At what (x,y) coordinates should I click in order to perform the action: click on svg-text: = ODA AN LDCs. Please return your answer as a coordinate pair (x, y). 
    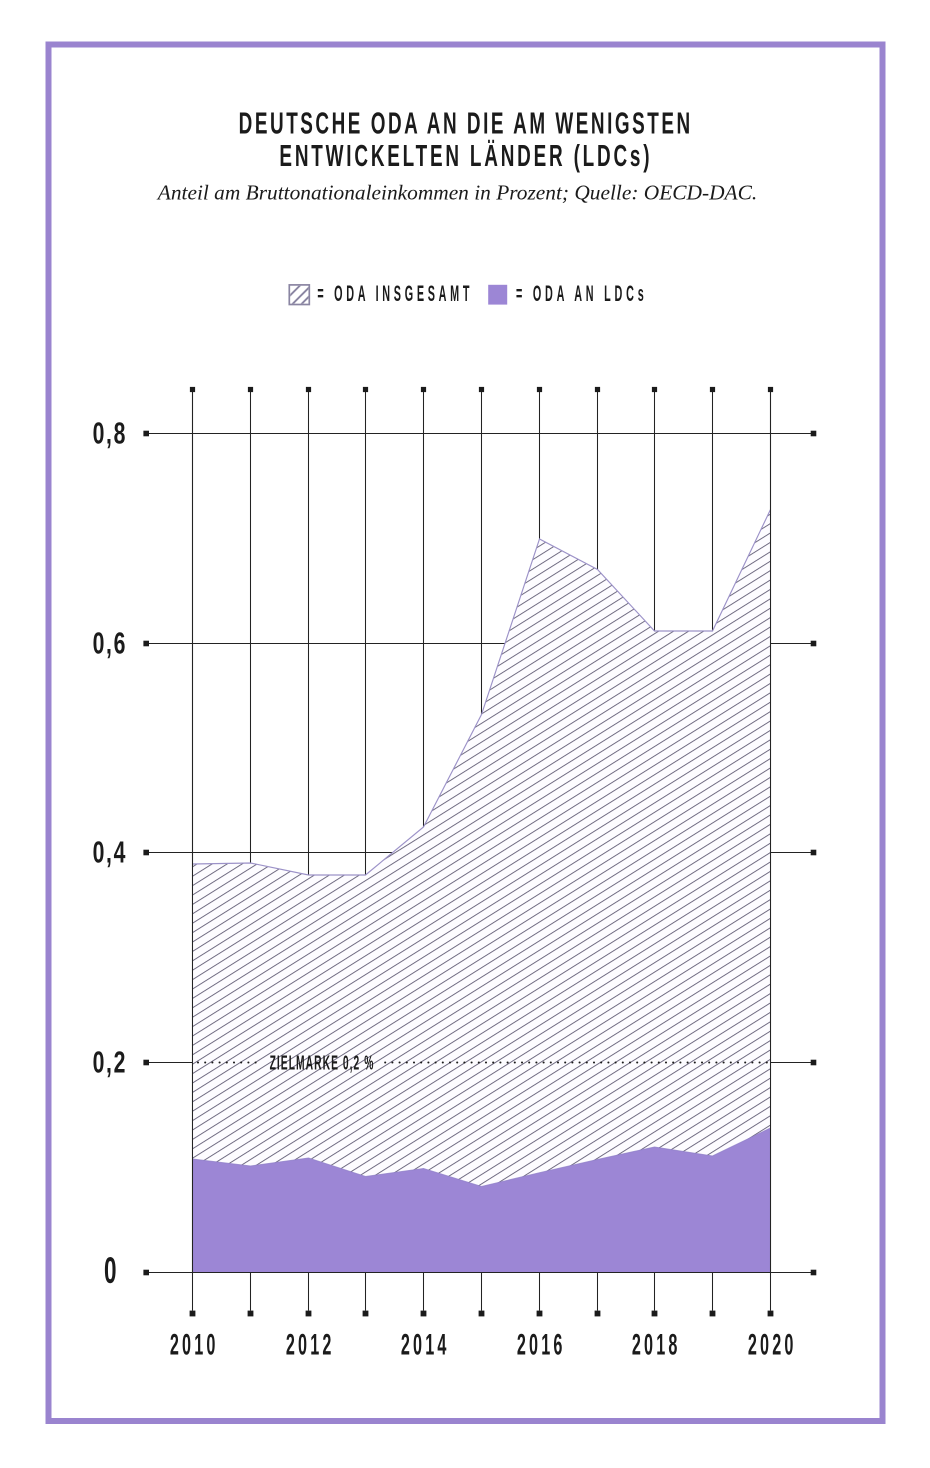
    Looking at the image, I should click on (581, 292).